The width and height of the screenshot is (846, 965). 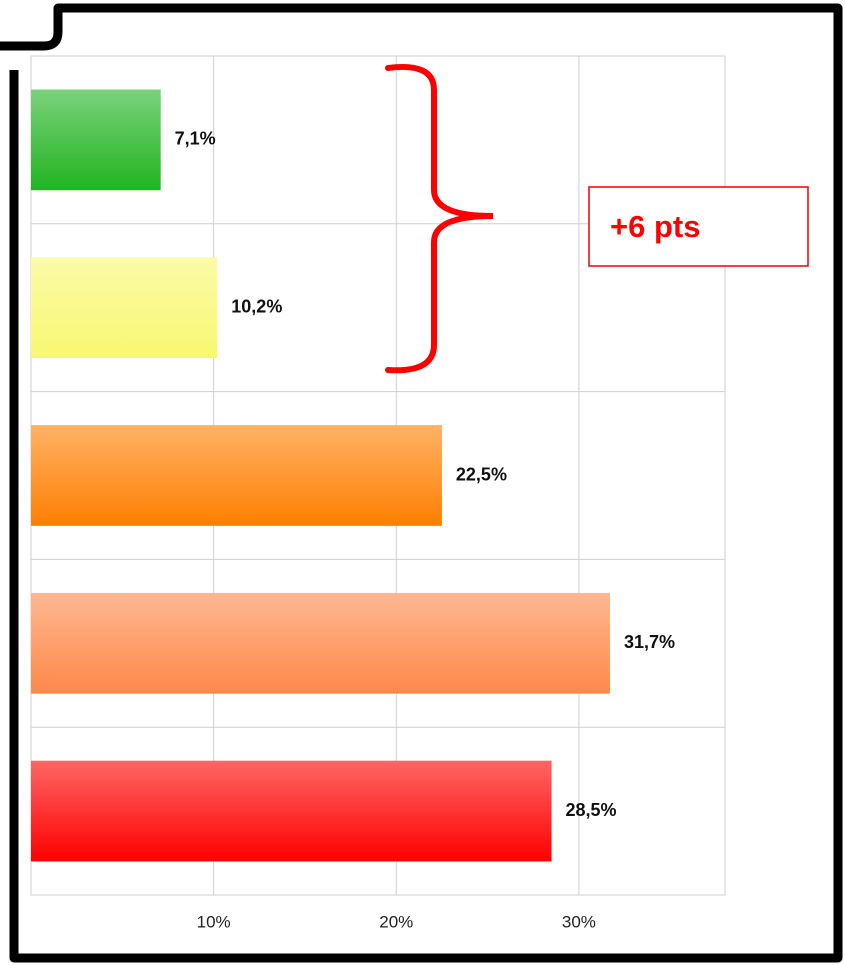 What do you see at coordinates (579, 921) in the screenshot?
I see `x-tick-label: 30%` at bounding box center [579, 921].